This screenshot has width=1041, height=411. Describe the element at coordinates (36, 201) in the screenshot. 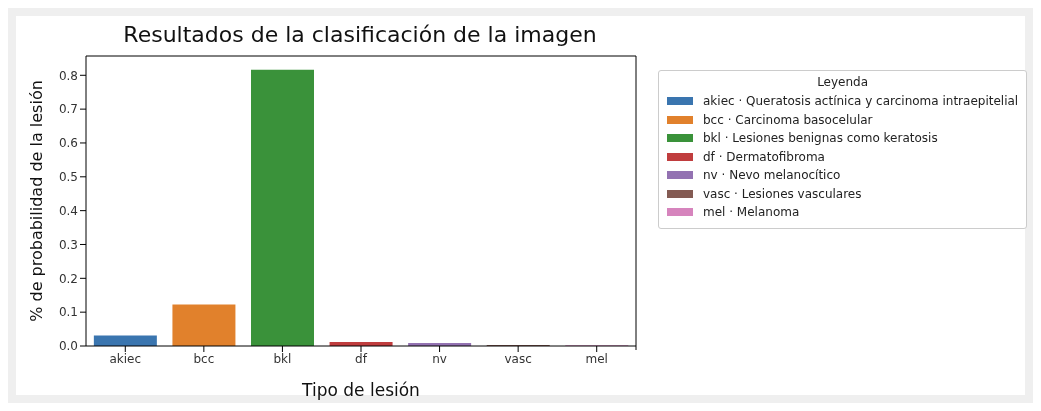

I see `y-axis-title: % de probabilidad de la lesión` at that location.